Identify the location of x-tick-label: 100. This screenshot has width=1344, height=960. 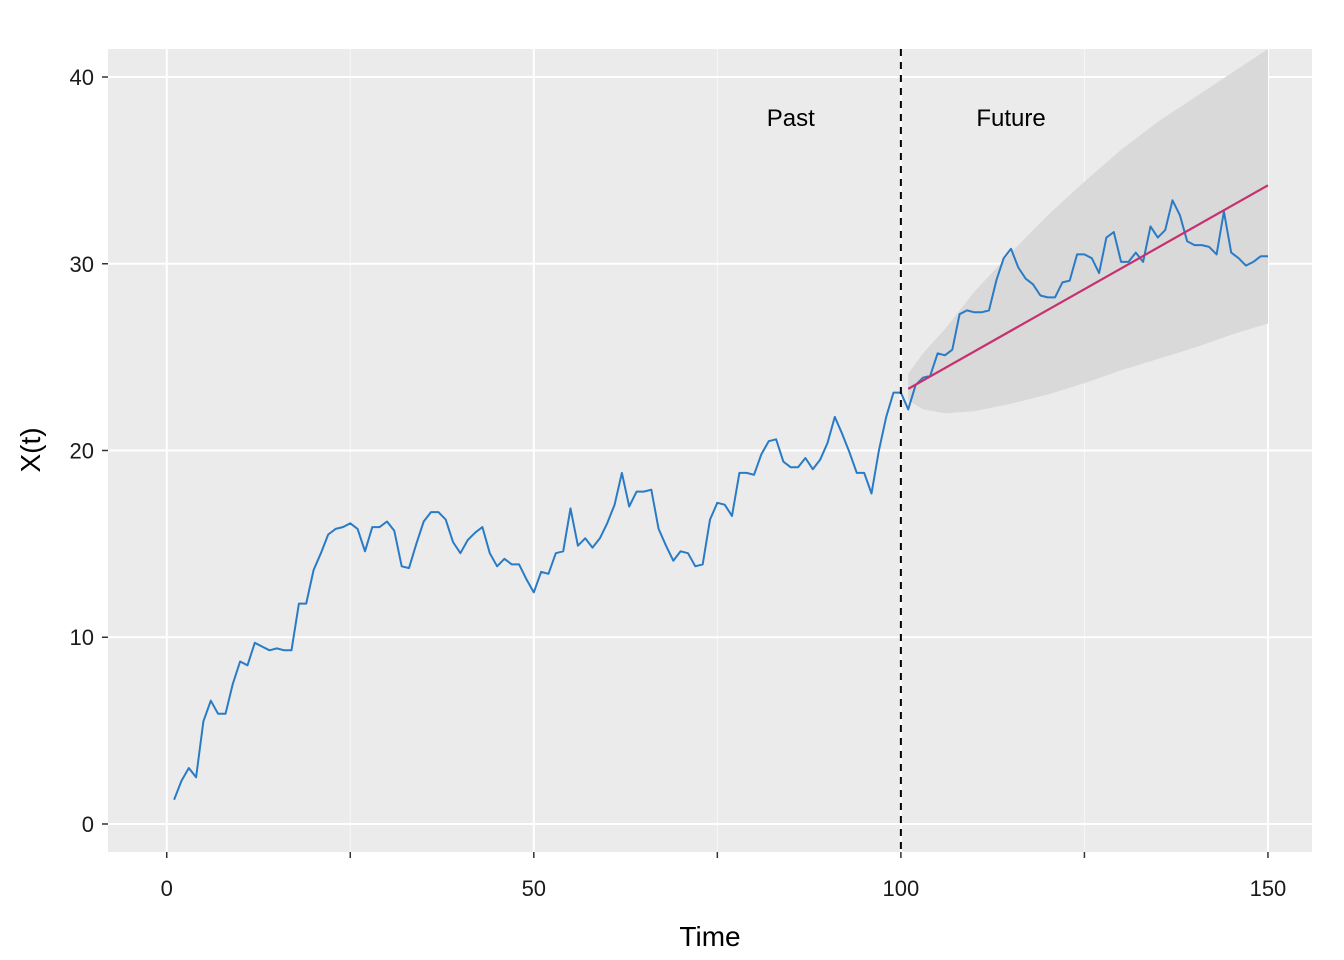
(901, 888).